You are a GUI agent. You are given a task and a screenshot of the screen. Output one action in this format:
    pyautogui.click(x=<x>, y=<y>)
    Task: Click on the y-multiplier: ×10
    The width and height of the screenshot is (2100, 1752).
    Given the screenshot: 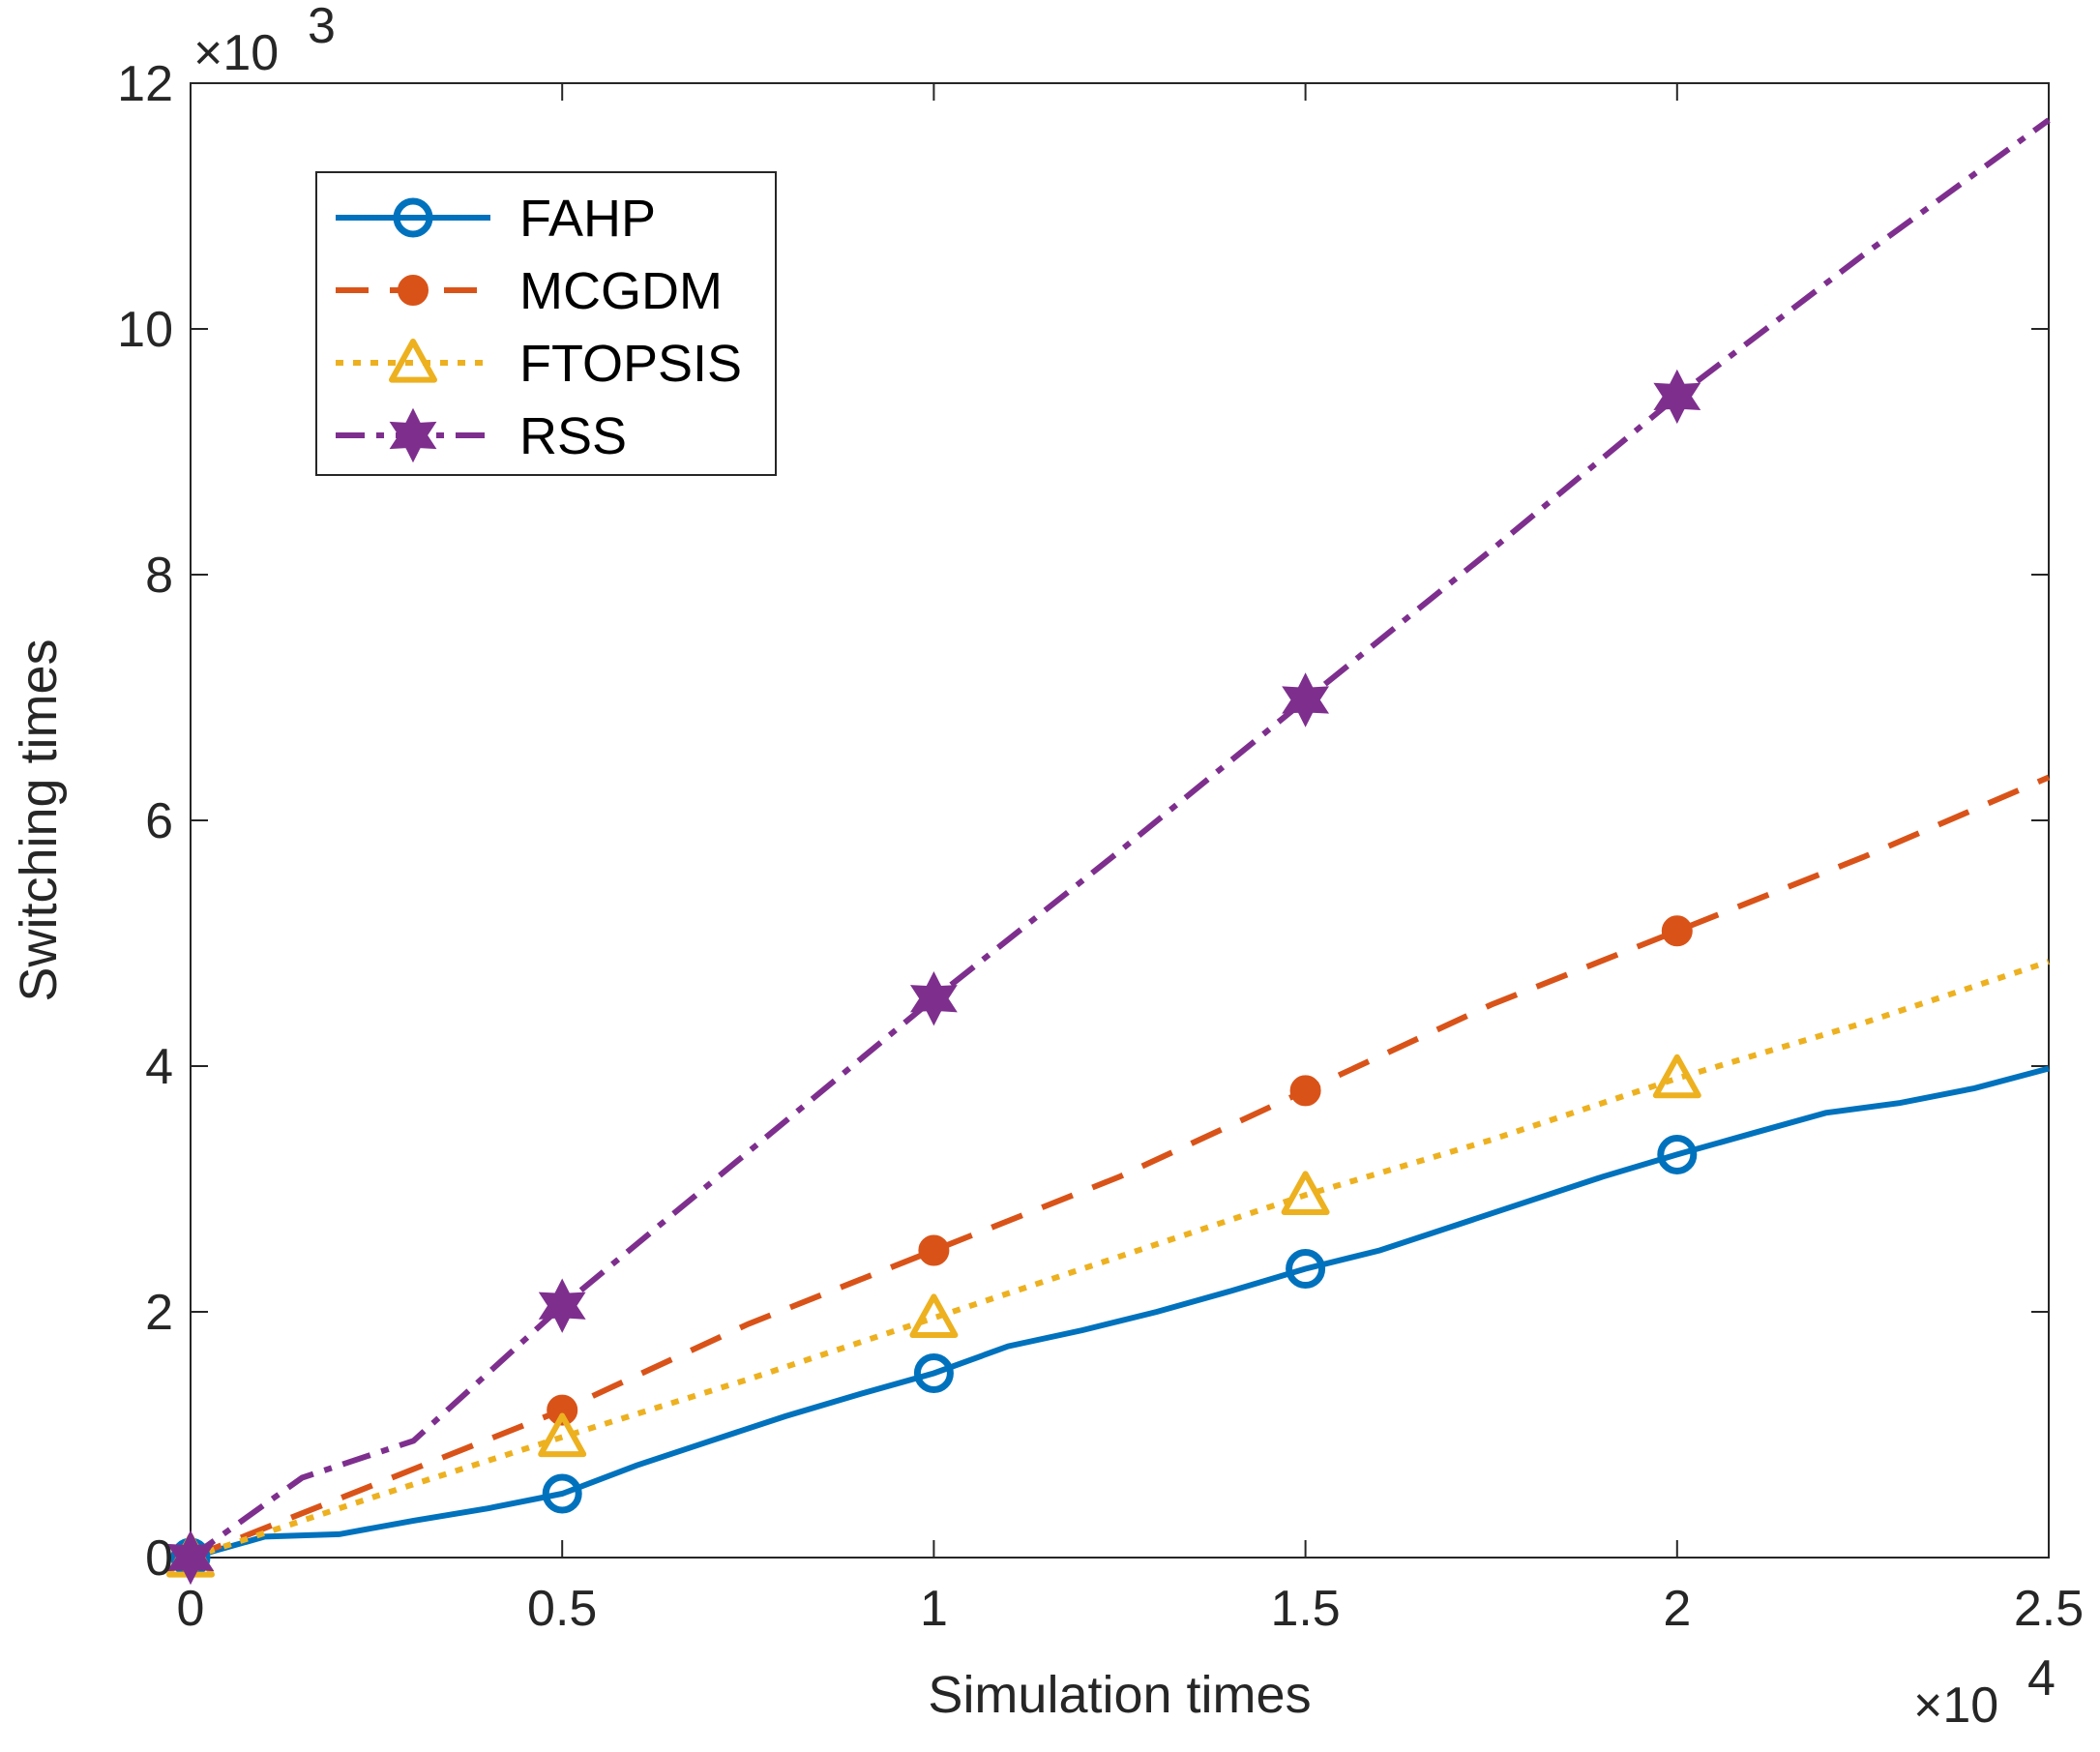 What is the action you would take?
    pyautogui.click(x=236, y=53)
    